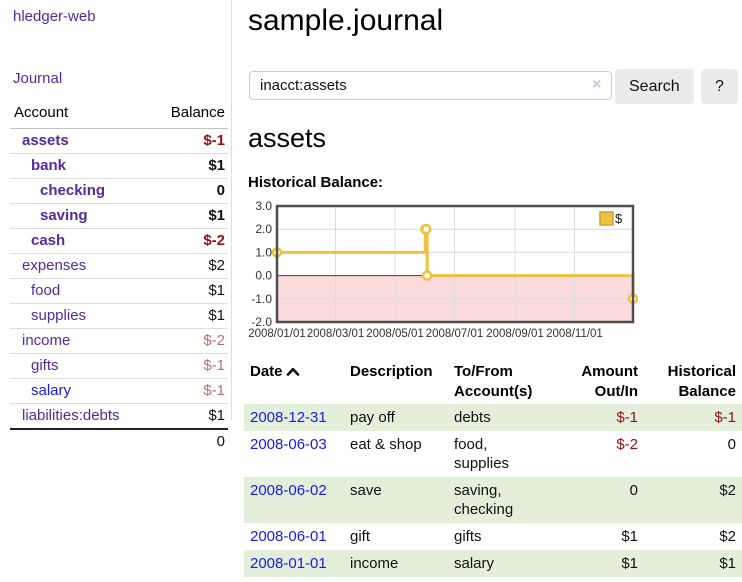 This screenshot has height=582, width=742. What do you see at coordinates (46, 340) in the screenshot?
I see `account-link: income` at bounding box center [46, 340].